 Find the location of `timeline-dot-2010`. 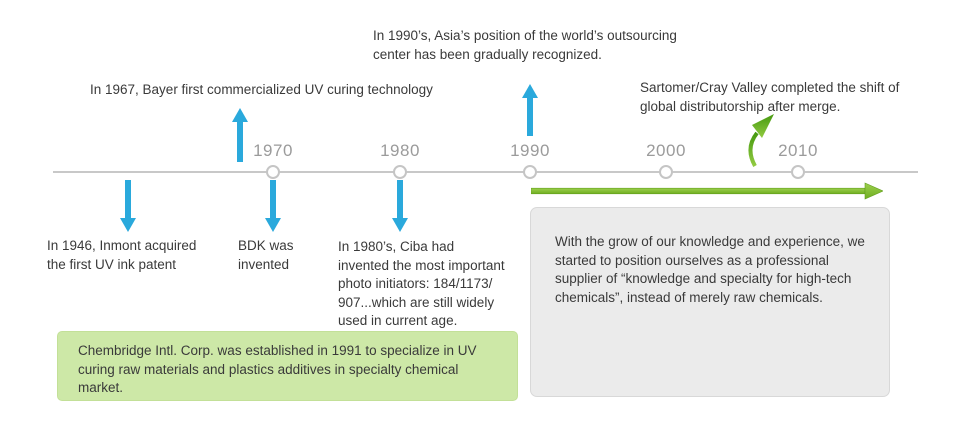

timeline-dot-2010 is located at coordinates (798, 172).